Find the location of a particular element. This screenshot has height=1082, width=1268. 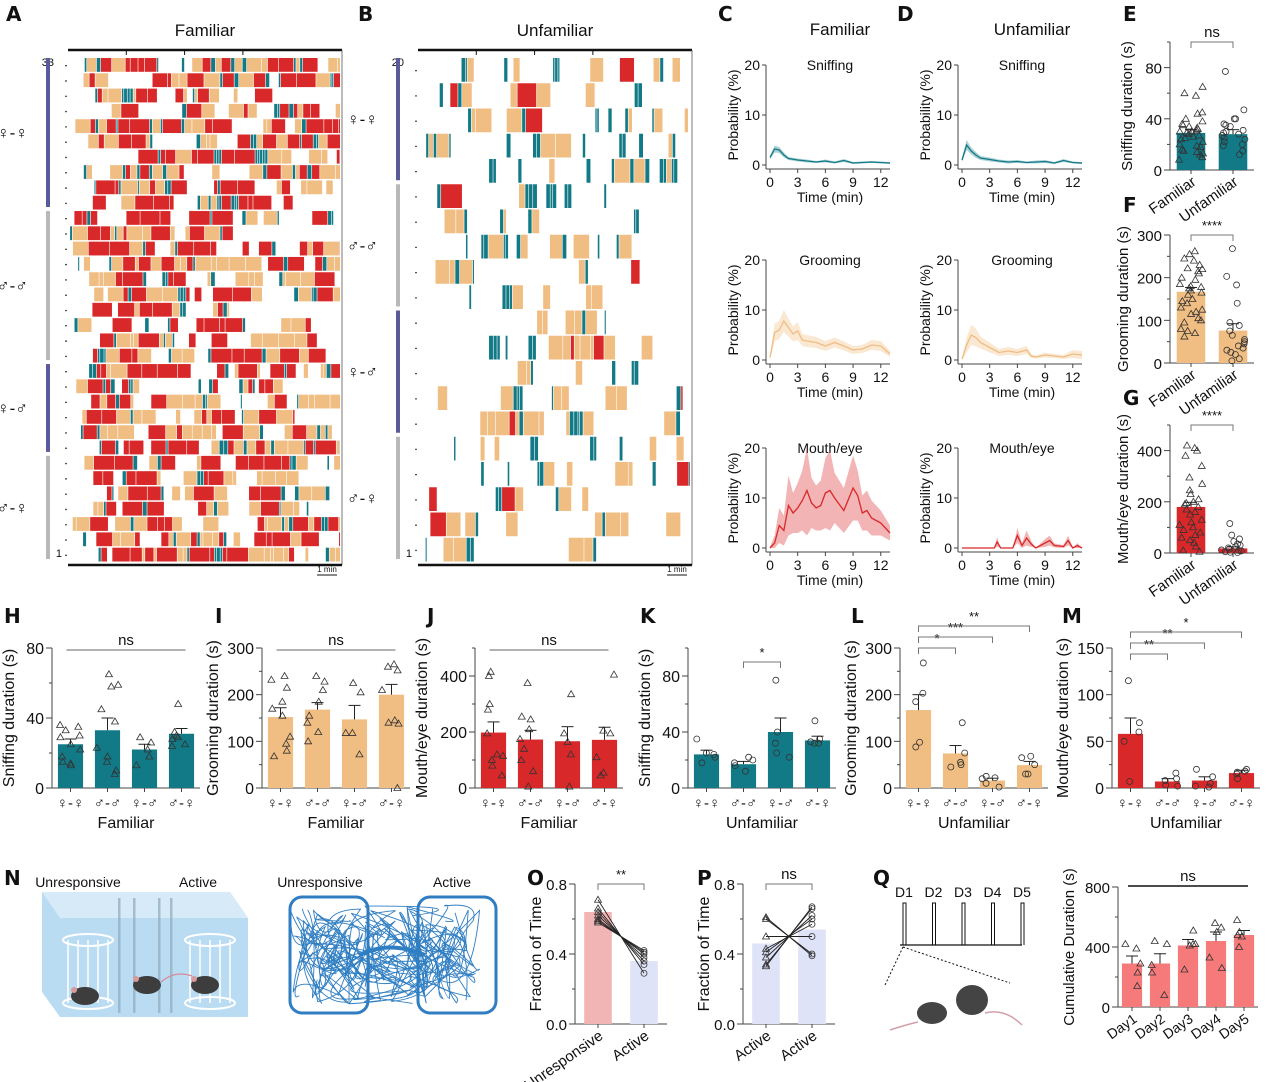

x-axis-label: Time (min) is located at coordinates (830, 580).